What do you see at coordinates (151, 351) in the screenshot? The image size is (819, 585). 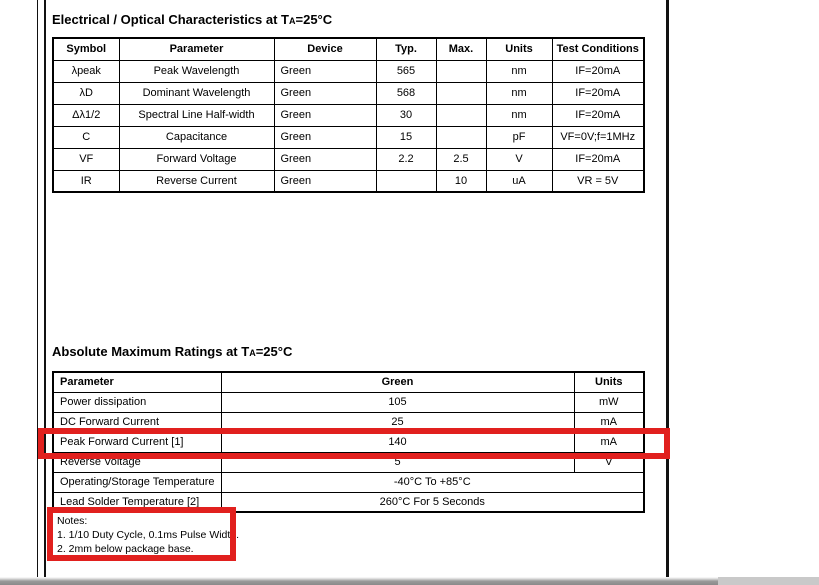 I see `title-text: Absolute Maximum Ratings at T` at bounding box center [151, 351].